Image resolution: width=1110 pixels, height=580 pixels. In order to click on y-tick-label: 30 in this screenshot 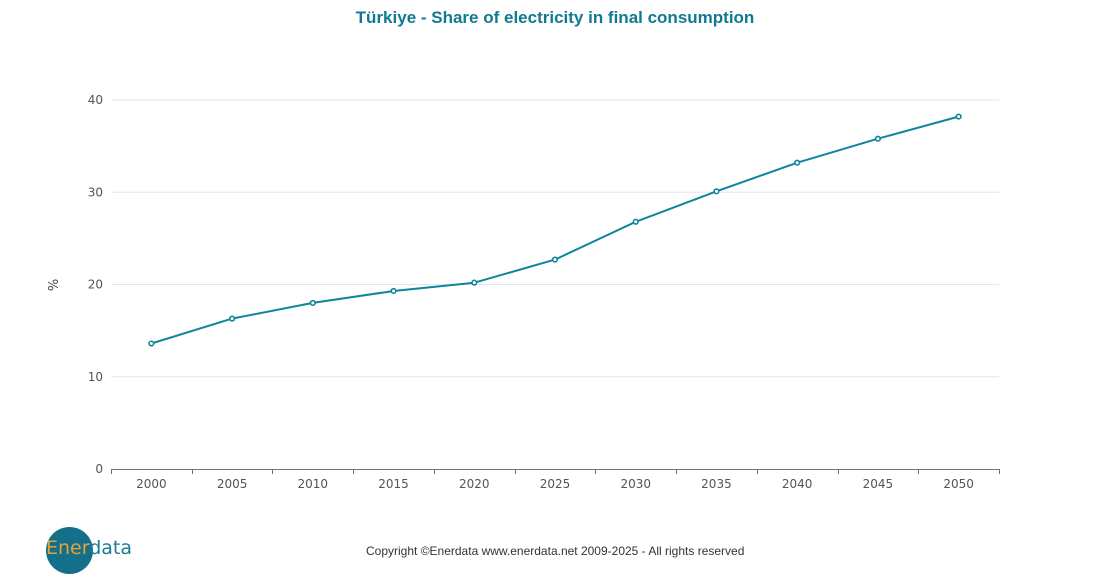, I will do `click(95, 192)`.